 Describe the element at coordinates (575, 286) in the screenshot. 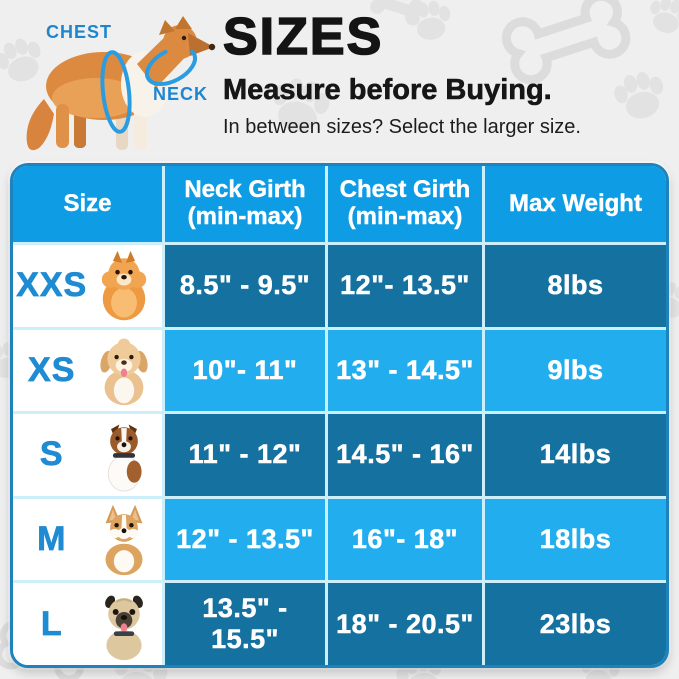

I see `xxs-max-weight: 8lbs` at that location.